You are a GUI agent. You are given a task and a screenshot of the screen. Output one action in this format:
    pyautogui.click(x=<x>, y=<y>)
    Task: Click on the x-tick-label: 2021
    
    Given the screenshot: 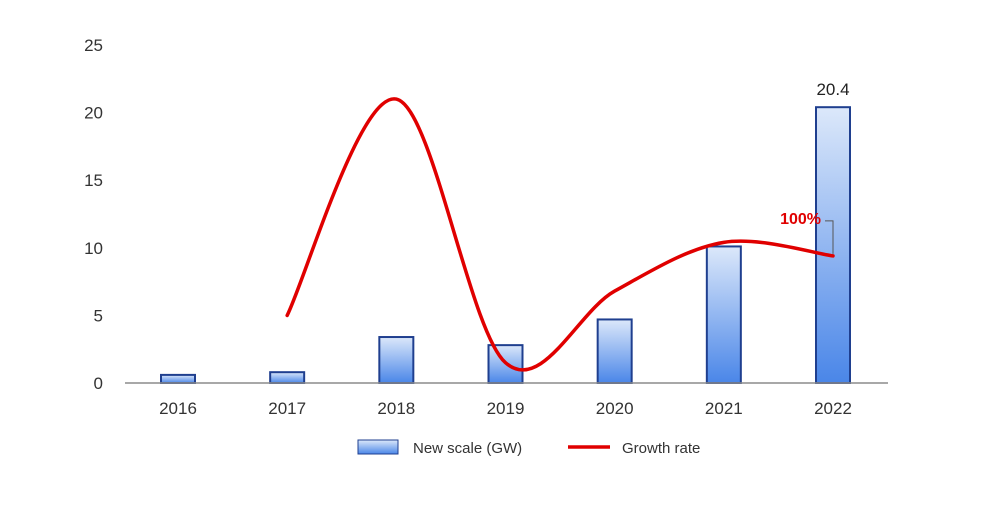 What is the action you would take?
    pyautogui.click(x=724, y=408)
    